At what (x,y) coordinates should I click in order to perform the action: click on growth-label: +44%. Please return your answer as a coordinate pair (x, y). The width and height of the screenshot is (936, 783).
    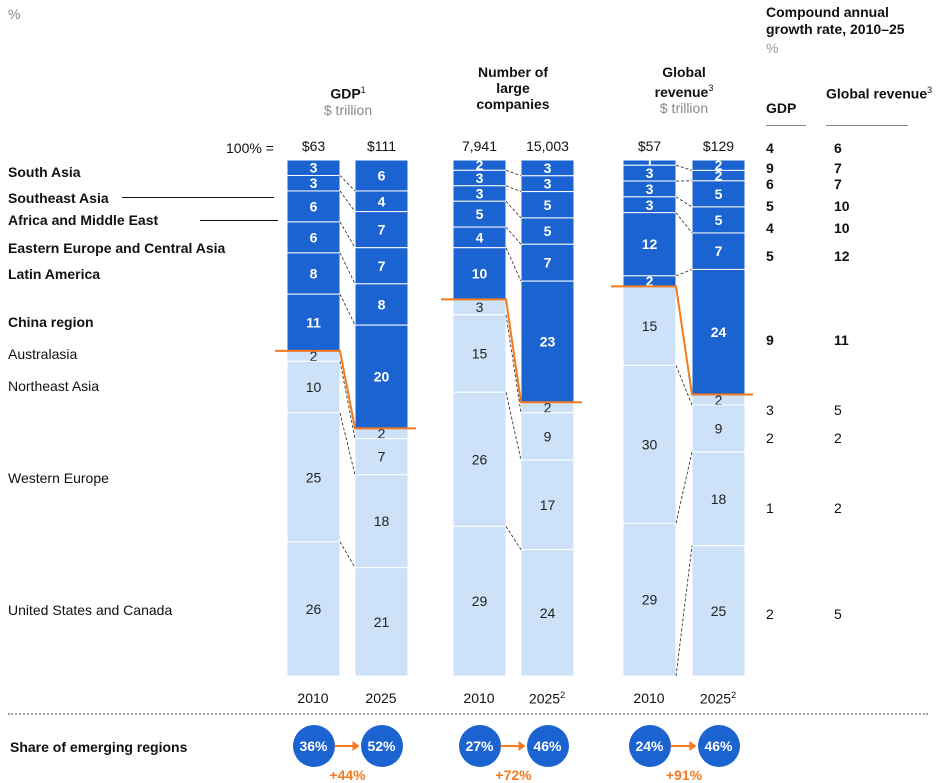
    Looking at the image, I should click on (347, 775).